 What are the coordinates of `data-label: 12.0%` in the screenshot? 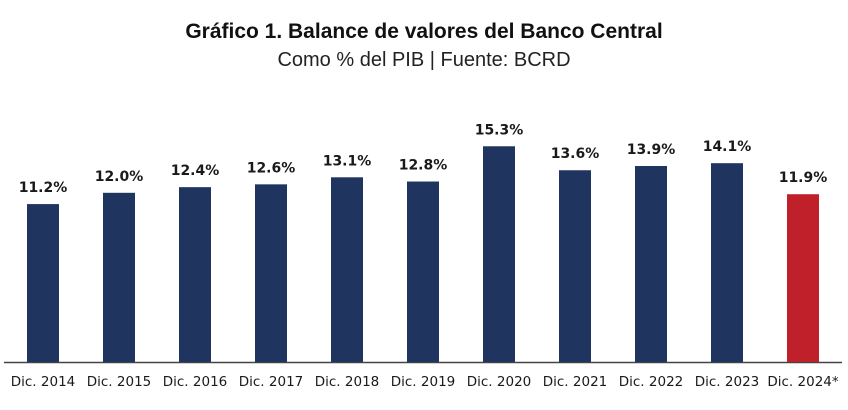 It's located at (119, 177).